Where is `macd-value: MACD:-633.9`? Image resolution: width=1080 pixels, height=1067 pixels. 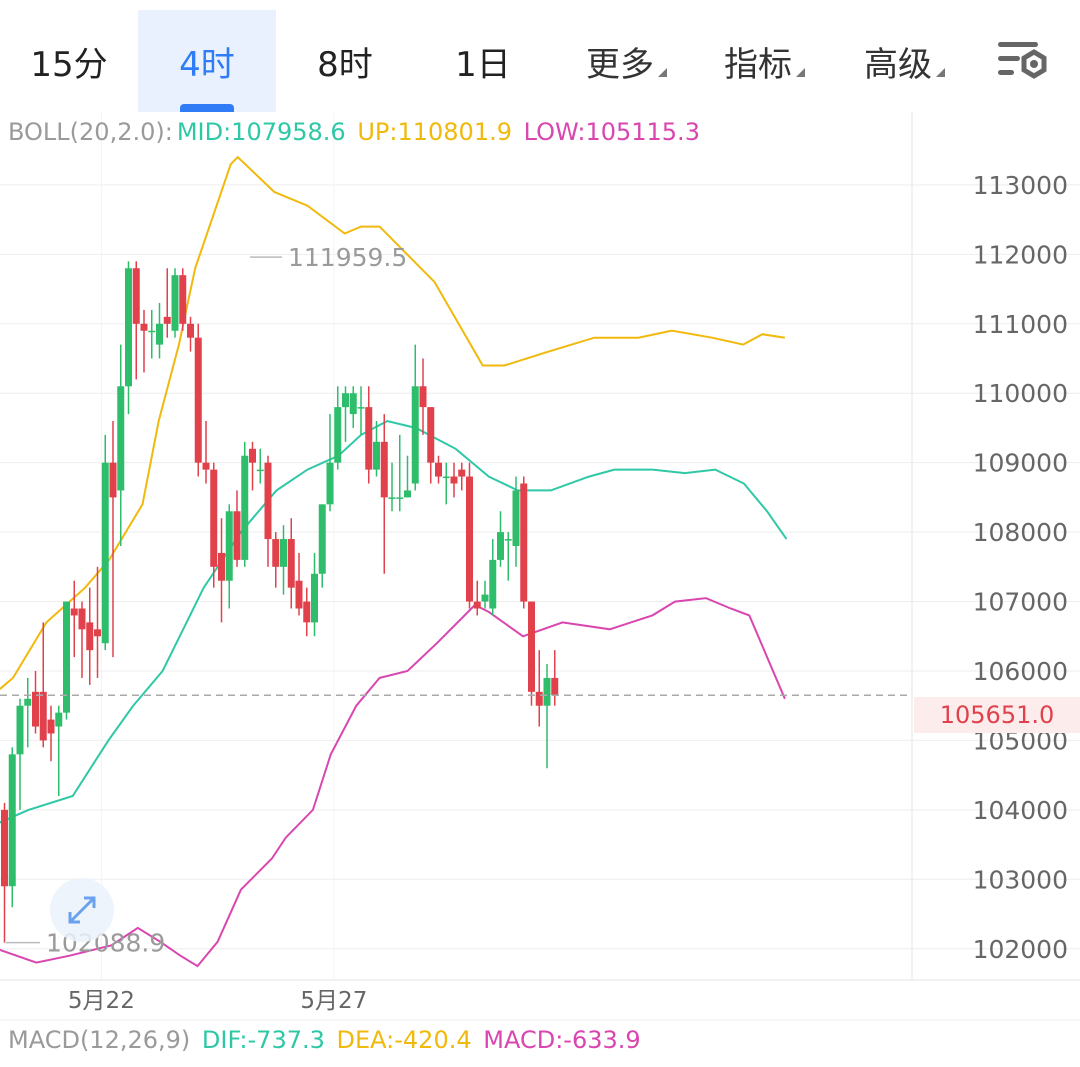
macd-value: MACD:-633.9 is located at coordinates (562, 1040).